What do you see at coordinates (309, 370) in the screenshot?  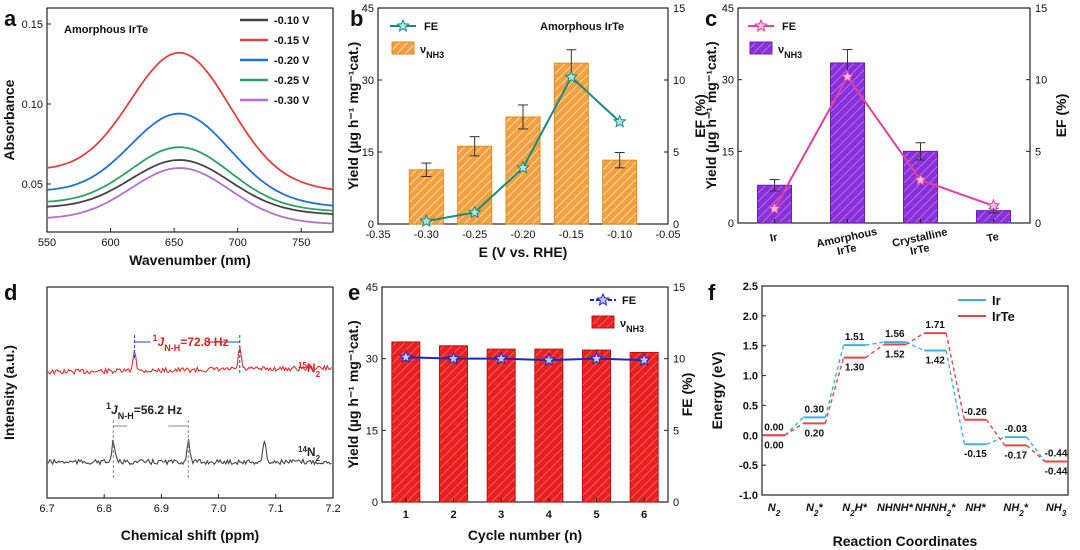 I see `isotope-label-n15: 15N2` at bounding box center [309, 370].